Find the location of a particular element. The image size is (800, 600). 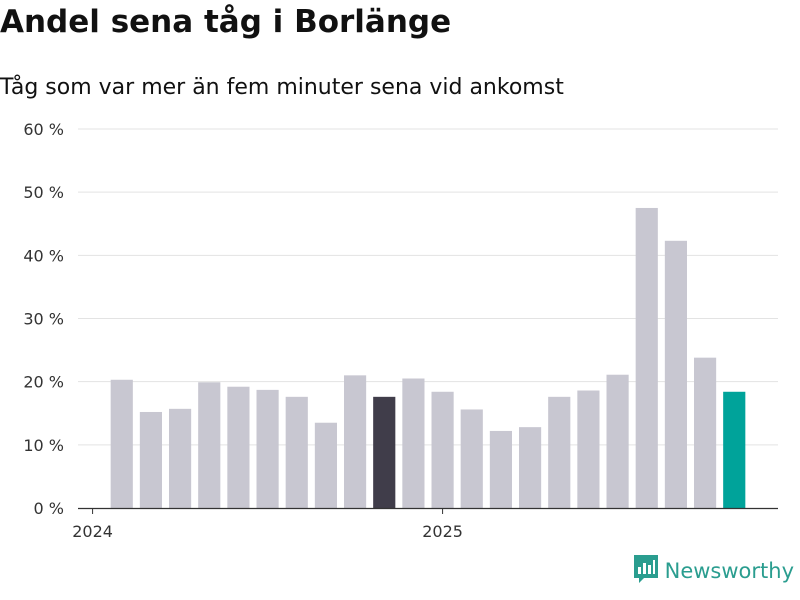

y-tick-label: 10 % is located at coordinates (43, 445).